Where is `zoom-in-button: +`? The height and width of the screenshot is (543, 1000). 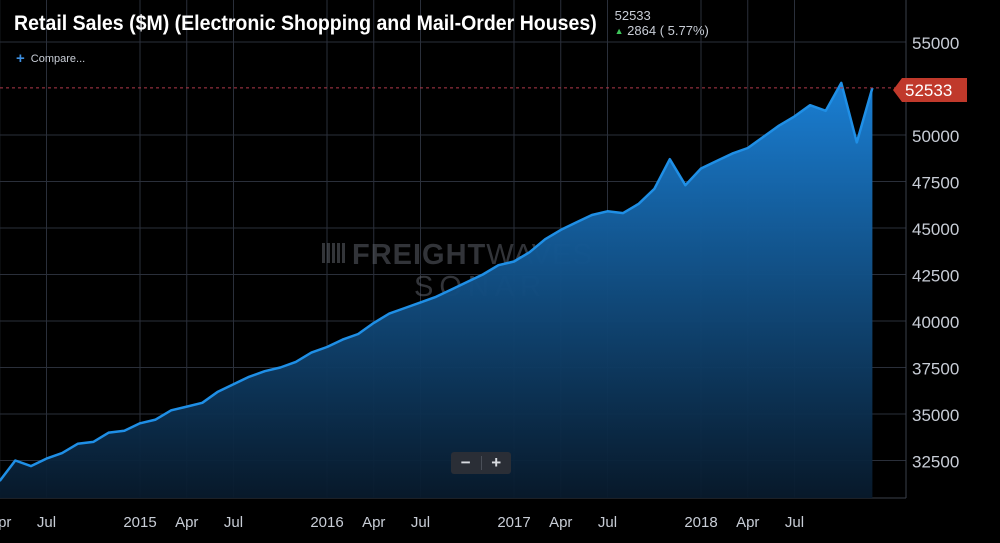
zoom-in-button: + is located at coordinates (496, 462).